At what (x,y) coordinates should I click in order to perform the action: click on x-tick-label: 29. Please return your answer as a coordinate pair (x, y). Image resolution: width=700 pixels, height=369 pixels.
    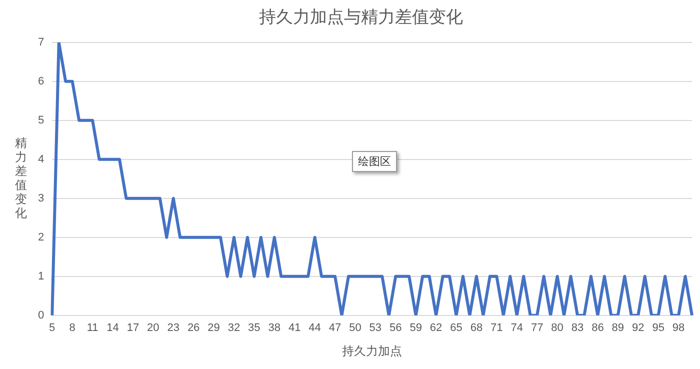
    Looking at the image, I should click on (214, 328).